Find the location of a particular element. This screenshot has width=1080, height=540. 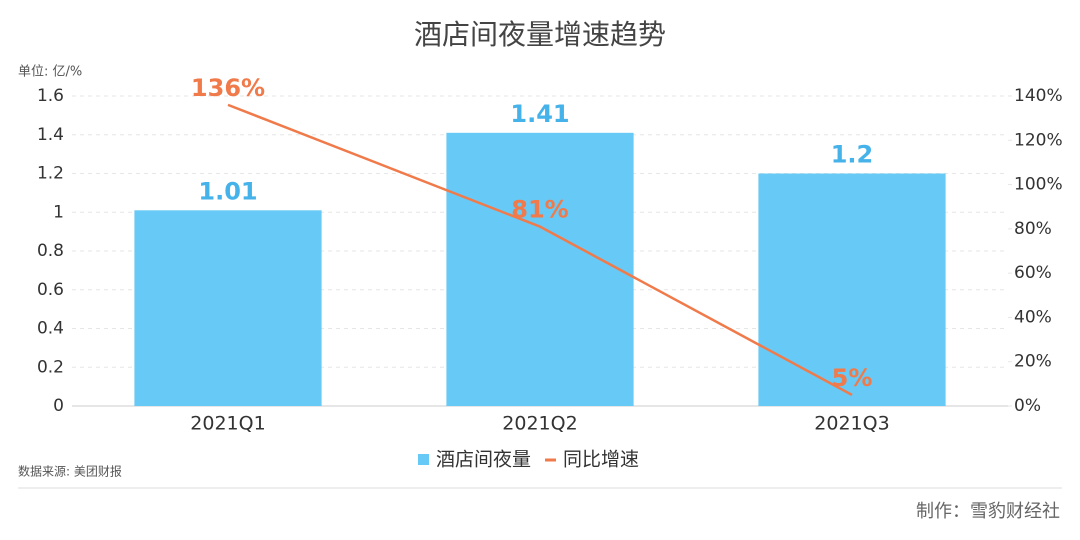

y2-tick-label: 20% is located at coordinates (1033, 362).